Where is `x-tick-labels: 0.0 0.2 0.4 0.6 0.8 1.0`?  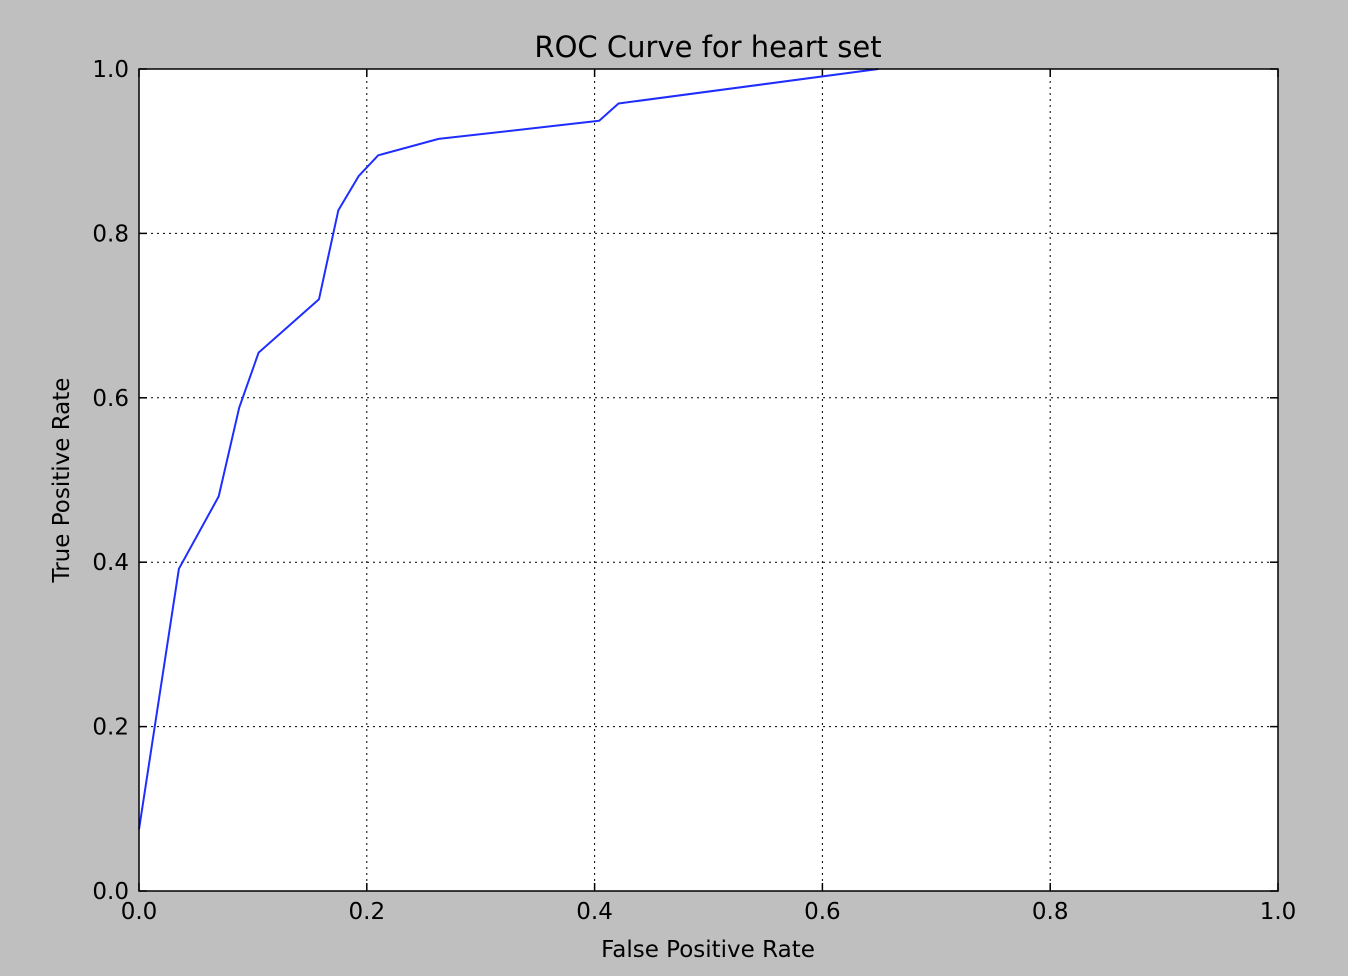 x-tick-labels: 0.0 0.2 0.4 0.6 0.8 1.0 is located at coordinates (709, 912).